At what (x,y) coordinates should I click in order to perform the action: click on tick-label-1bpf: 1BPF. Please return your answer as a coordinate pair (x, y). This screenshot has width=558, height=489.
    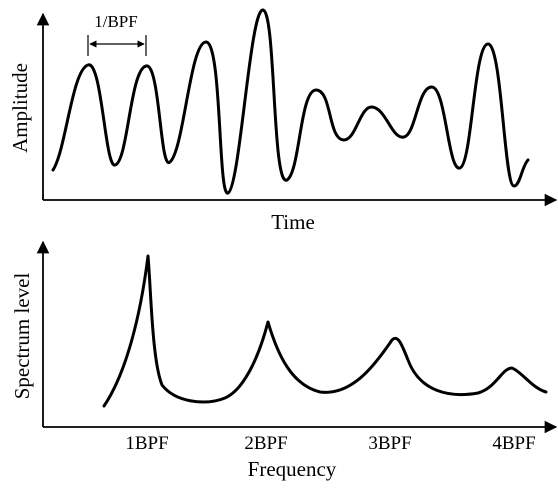
    Looking at the image, I should click on (146, 443).